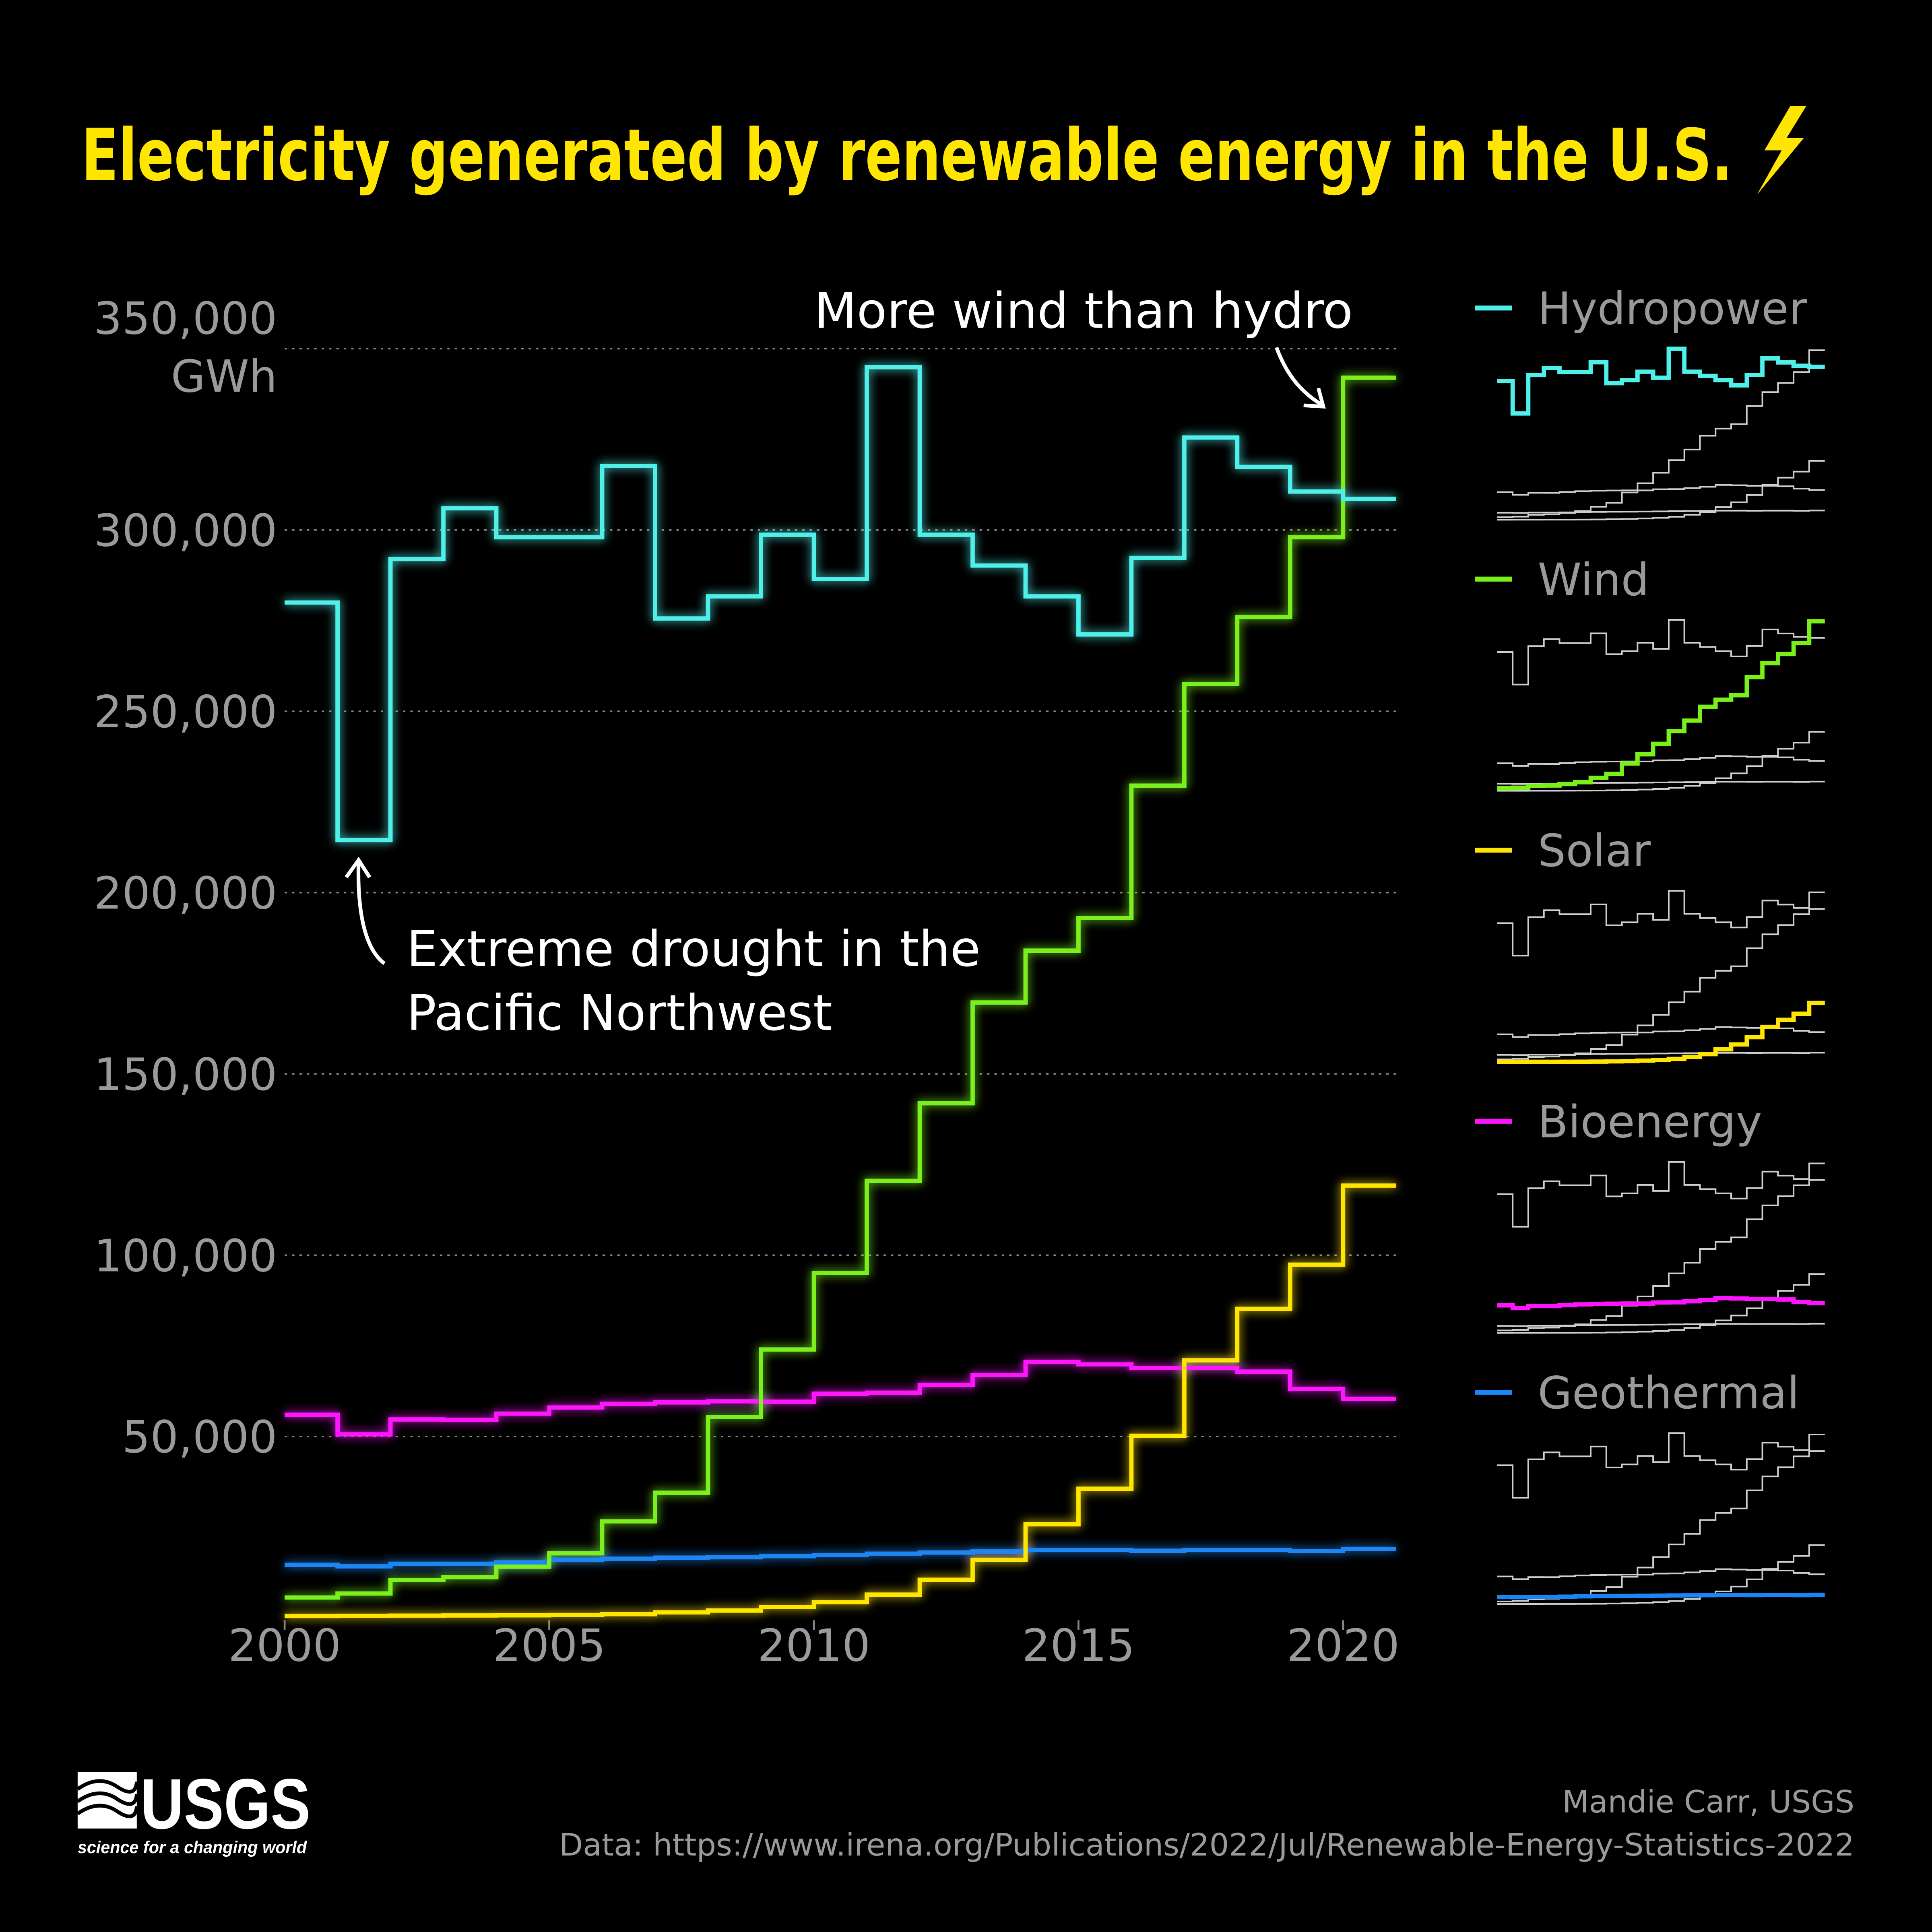 This screenshot has width=1932, height=1932. I want to click on x-tick-label: 2010, so click(814, 1646).